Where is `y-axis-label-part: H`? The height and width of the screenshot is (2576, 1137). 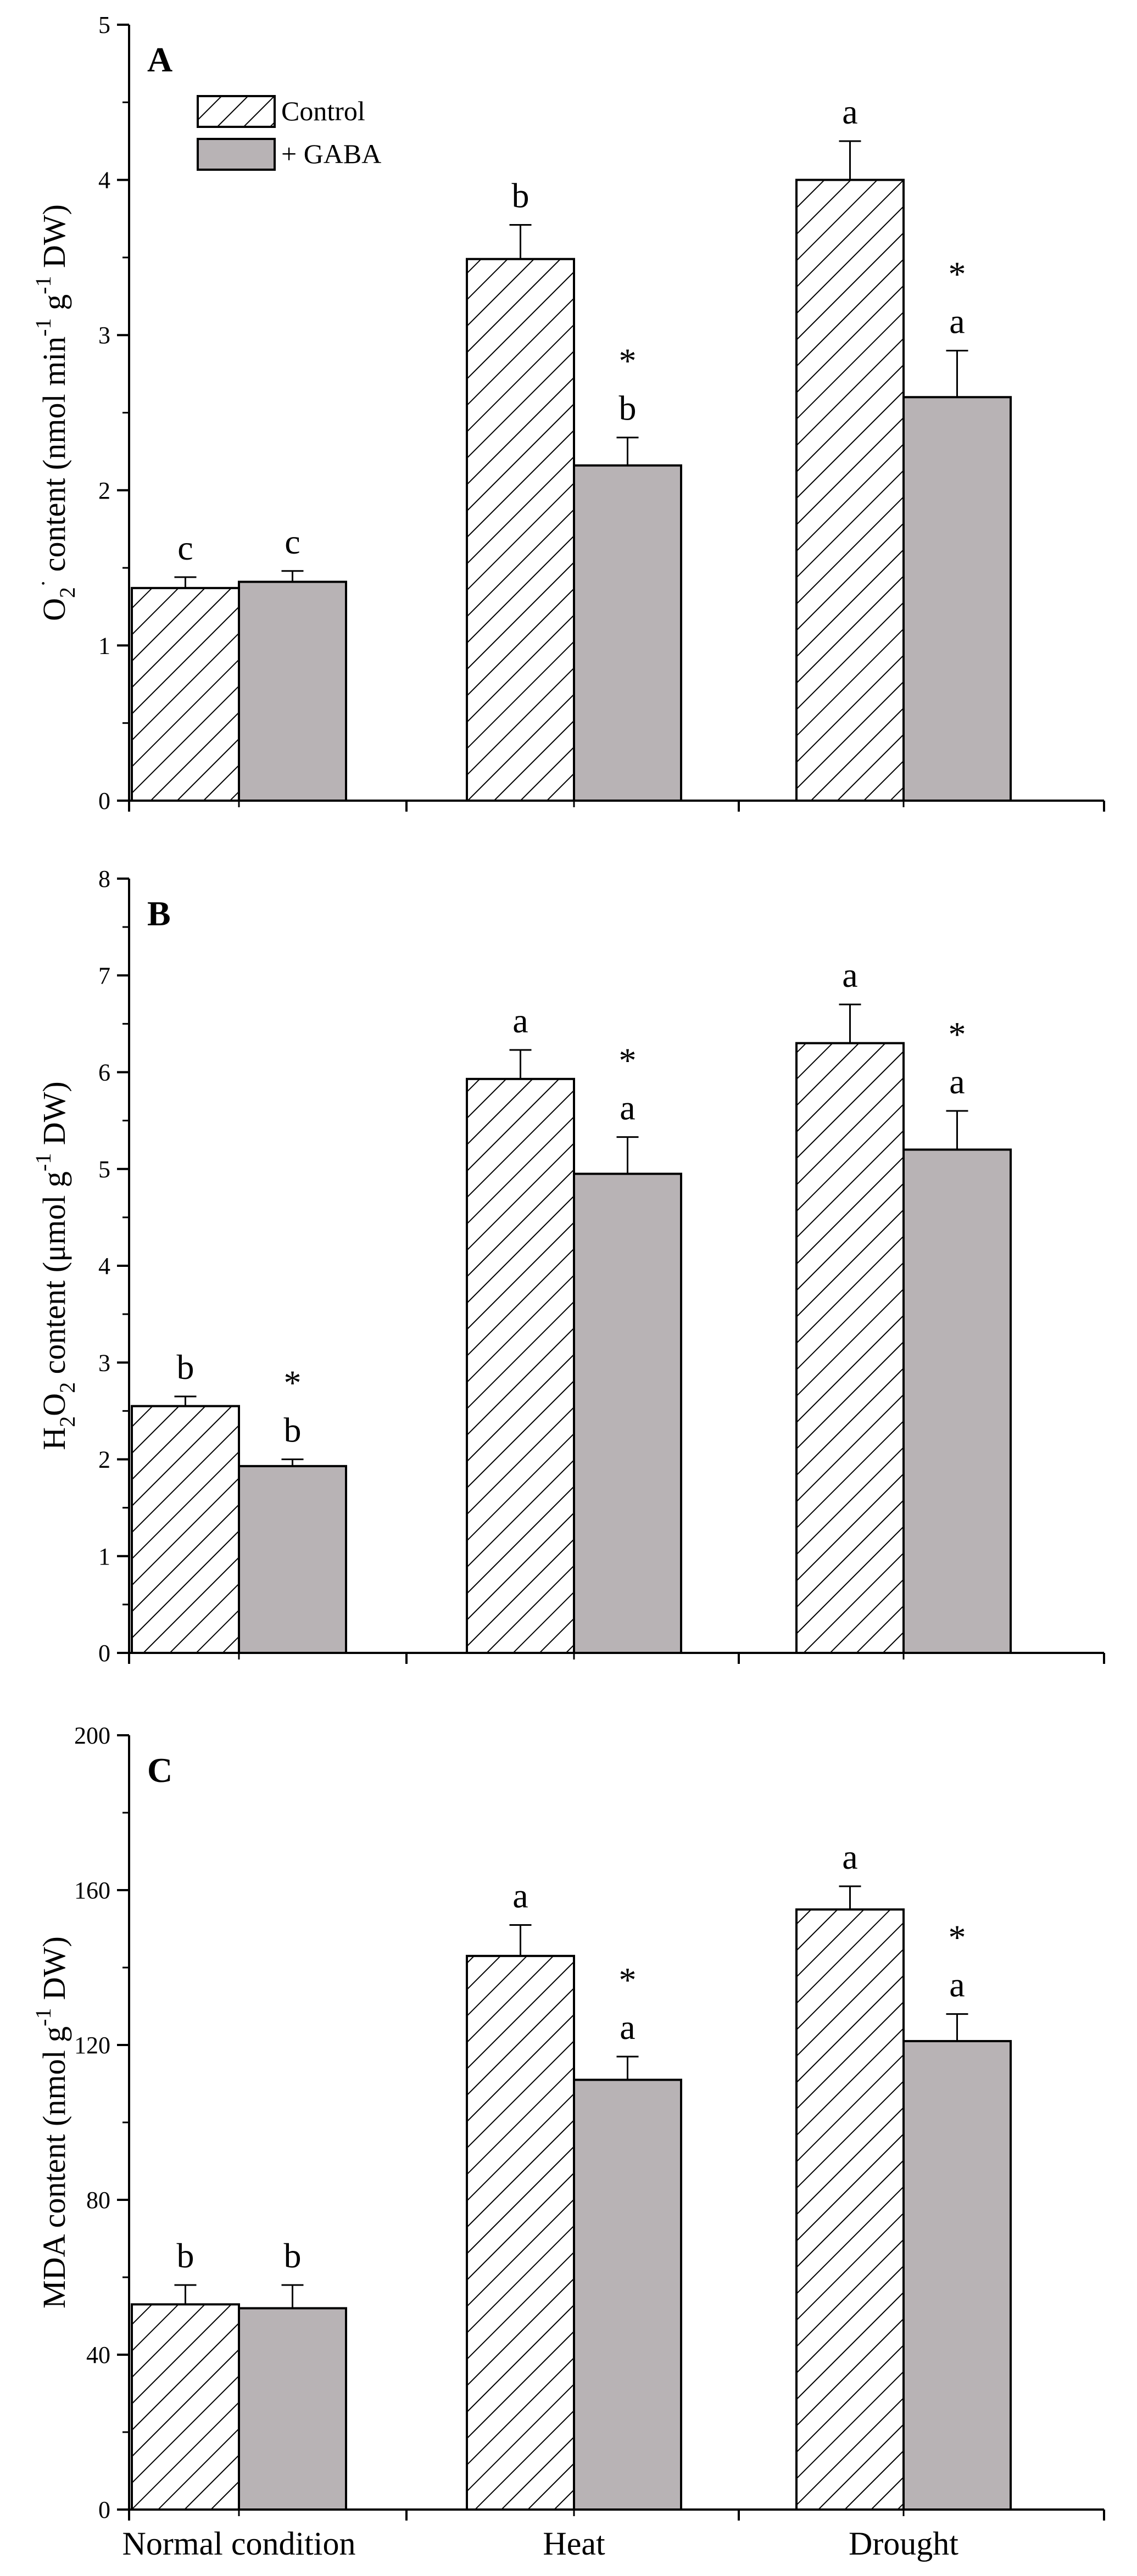
y-axis-label-part: H is located at coordinates (54, 1439).